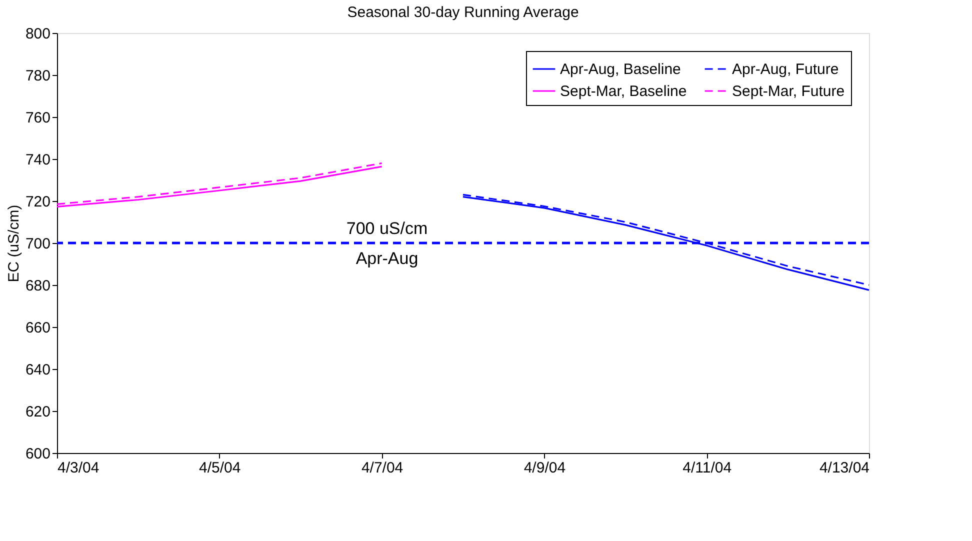 The image size is (972, 541). I want to click on y-axis-title: EC (uS/cm), so click(13, 243).